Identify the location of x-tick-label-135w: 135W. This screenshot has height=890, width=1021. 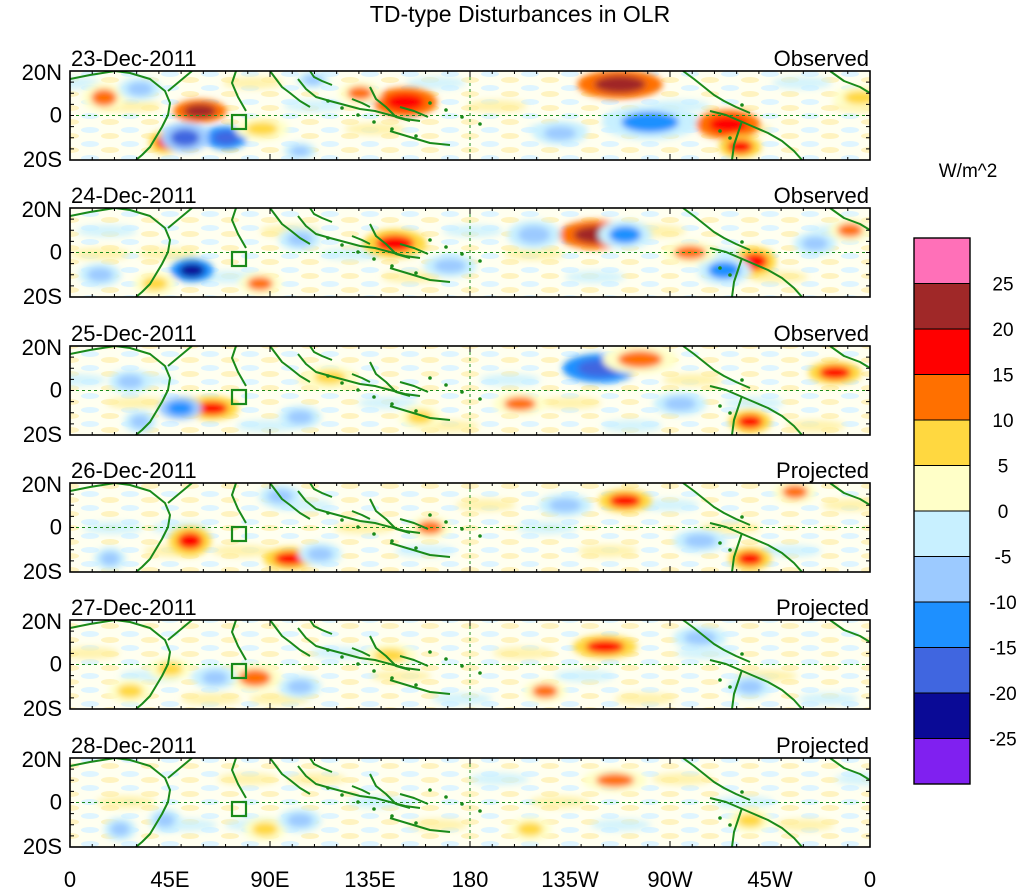
(570, 878).